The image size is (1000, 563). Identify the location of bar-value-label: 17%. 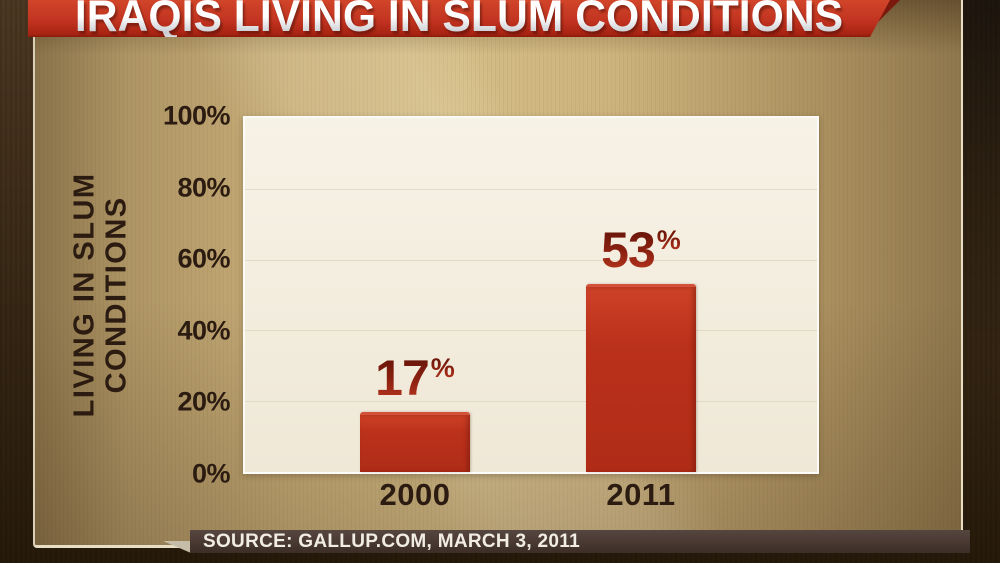
(415, 378).